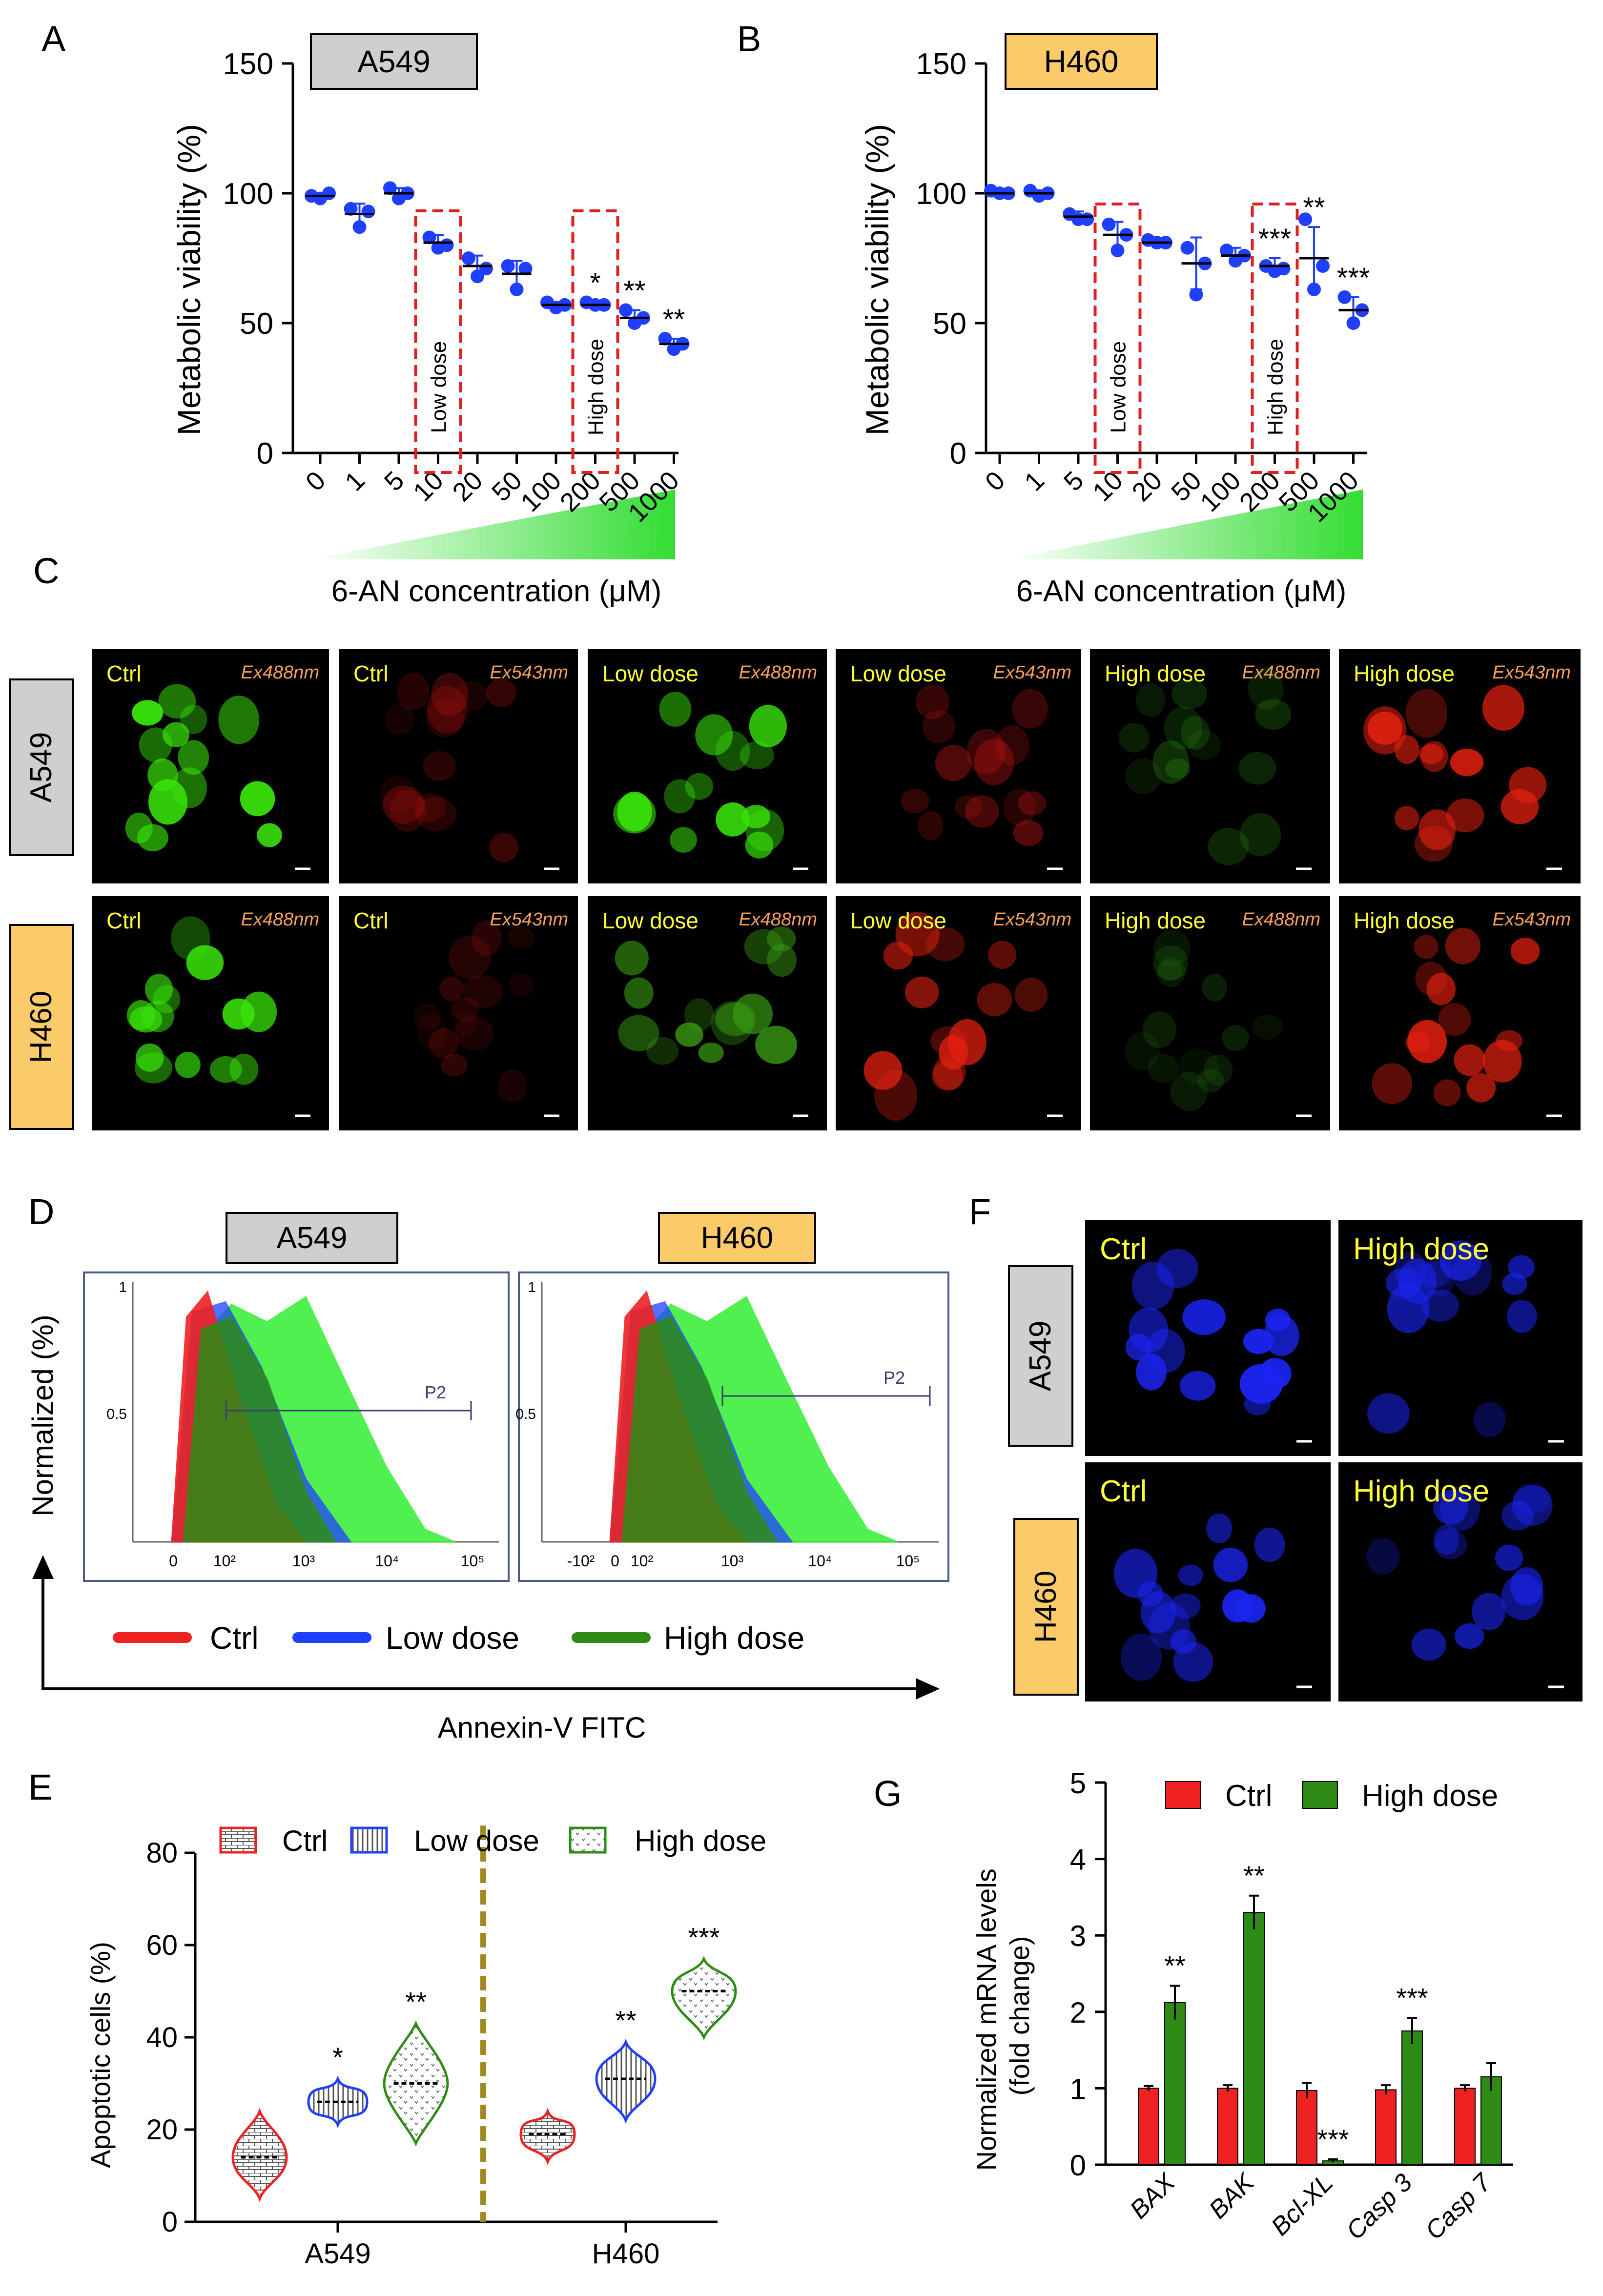  What do you see at coordinates (1306, 2128) in the screenshot?
I see `panel-g-bar-ctrl` at bounding box center [1306, 2128].